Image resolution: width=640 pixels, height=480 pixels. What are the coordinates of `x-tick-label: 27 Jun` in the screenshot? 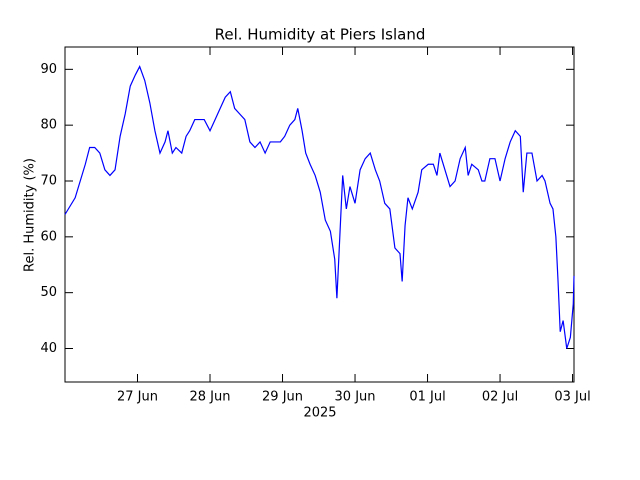 It's located at (137, 397).